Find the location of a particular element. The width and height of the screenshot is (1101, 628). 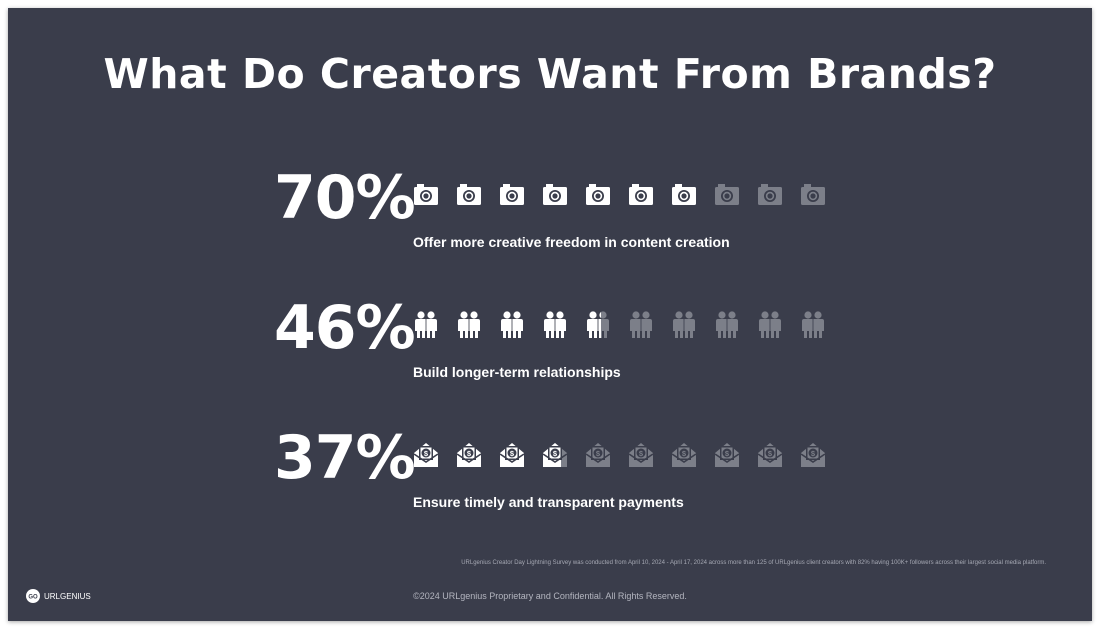

slide-title: What Do Creators Want From Brands? is located at coordinates (550, 74).